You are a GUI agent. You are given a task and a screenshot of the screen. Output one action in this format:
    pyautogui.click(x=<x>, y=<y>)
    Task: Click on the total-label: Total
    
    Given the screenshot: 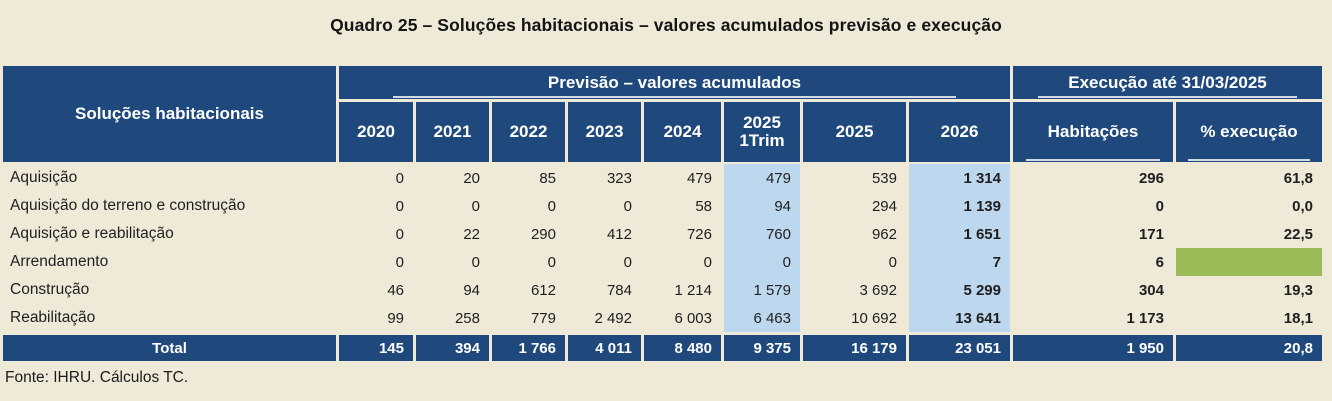 What is the action you would take?
    pyautogui.click(x=169, y=348)
    